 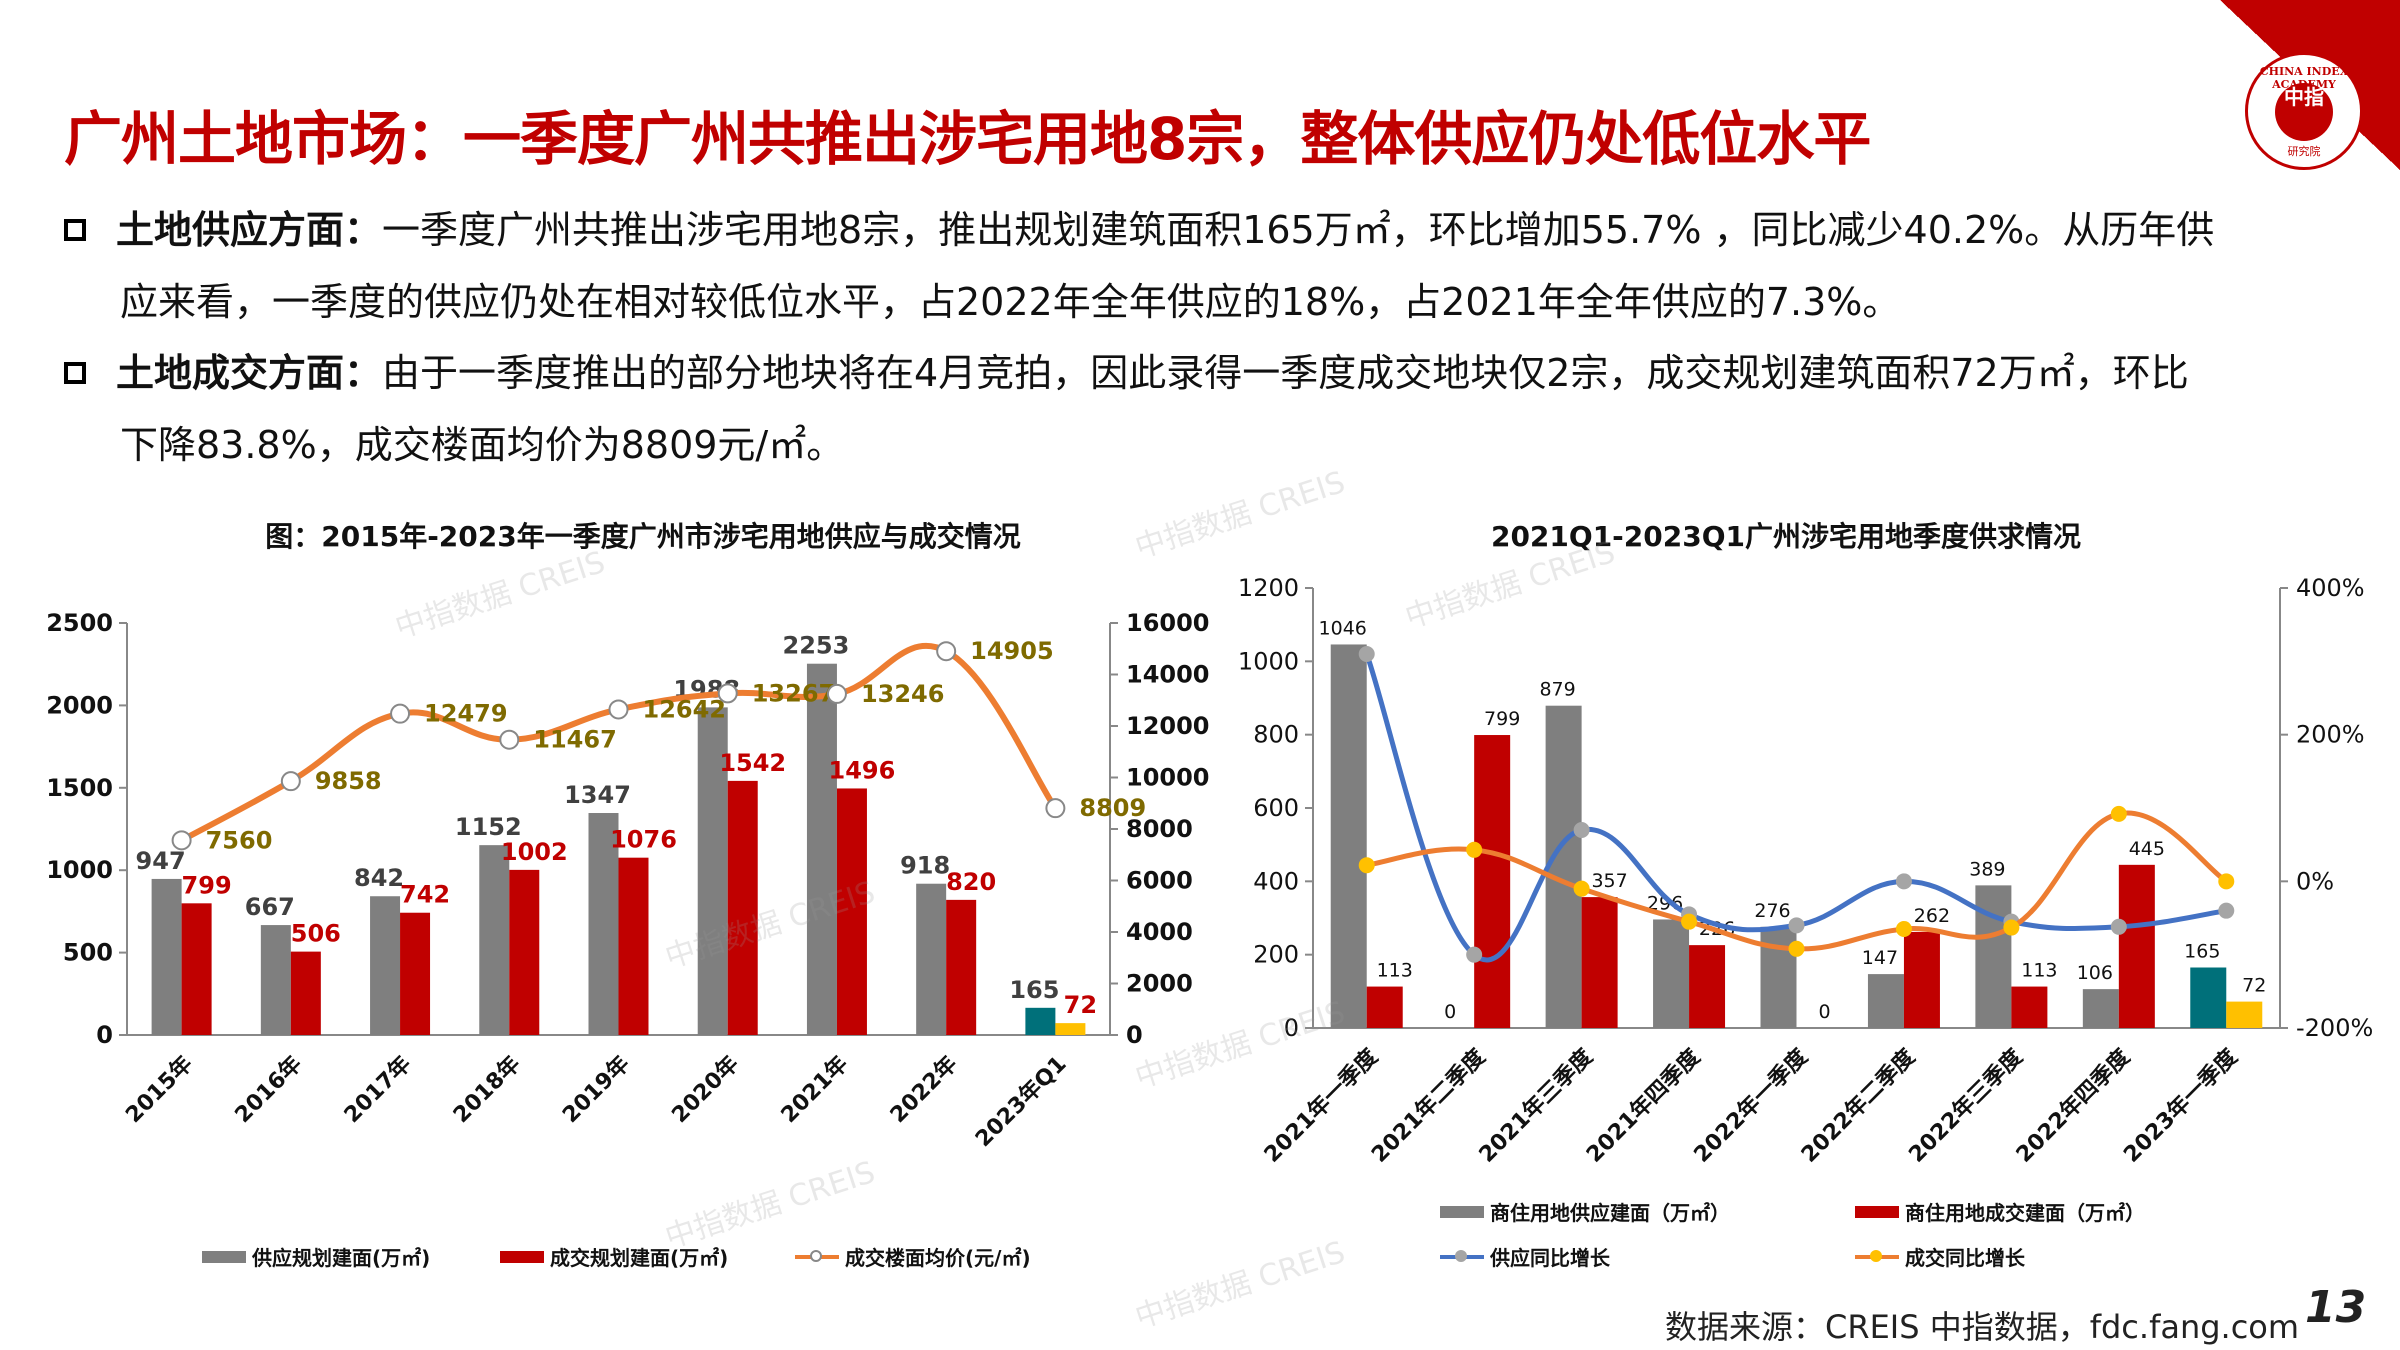 I want to click on checkbox-square-icon, so click(x=75, y=373).